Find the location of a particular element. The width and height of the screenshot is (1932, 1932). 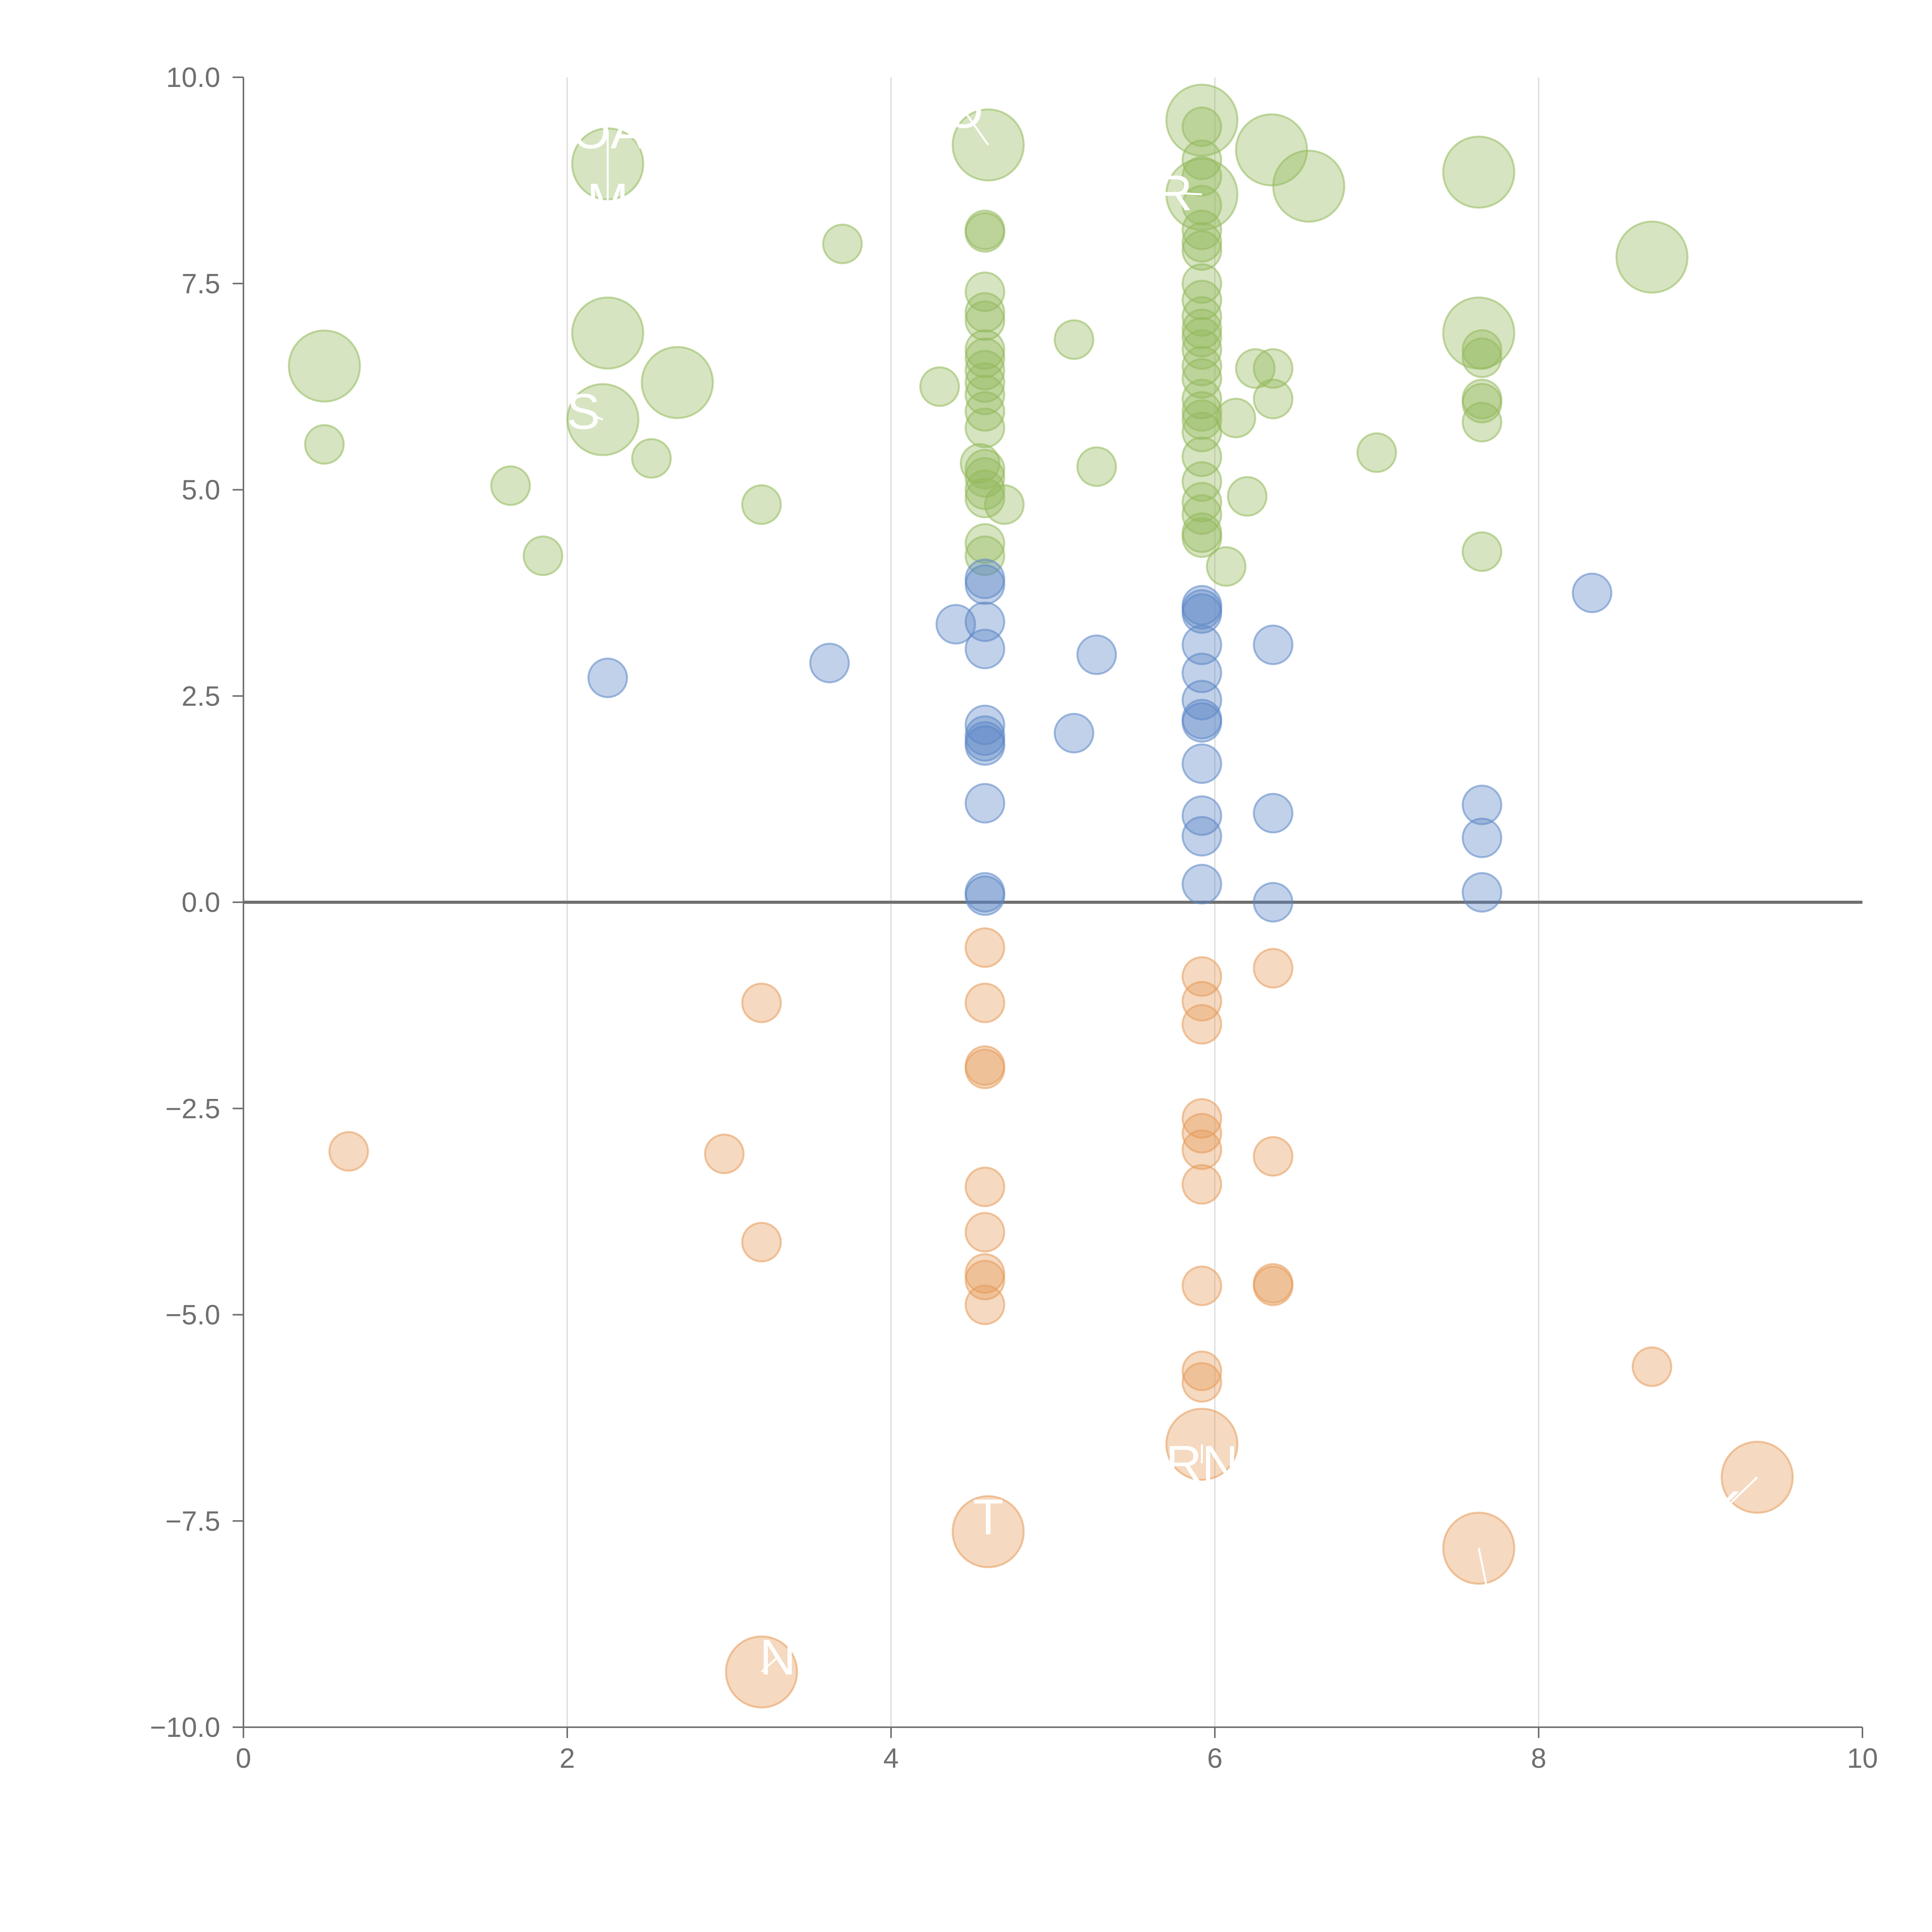

annotation-label: OA is located at coordinates (607, 131).